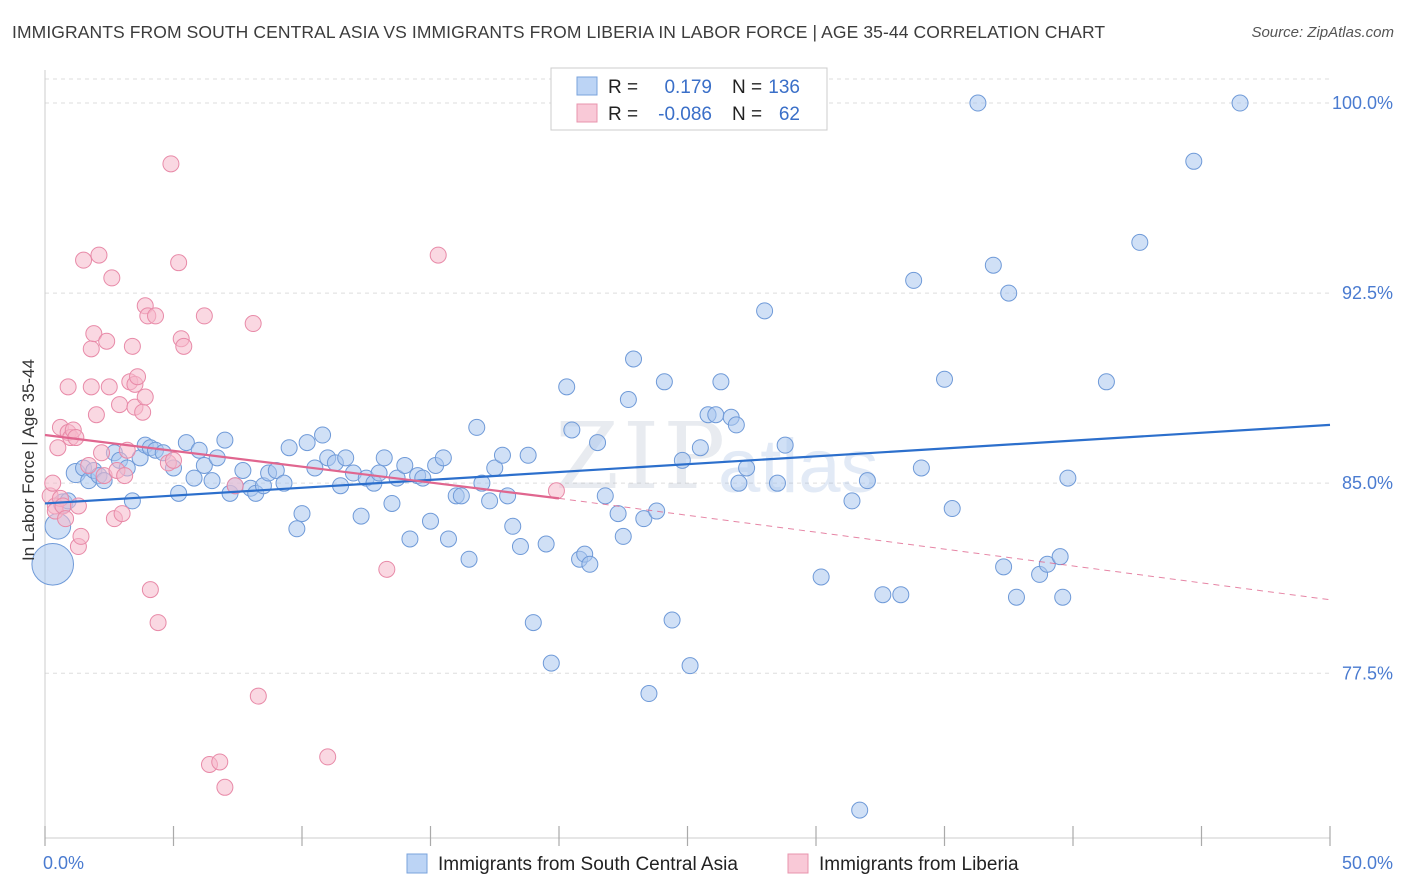 This screenshot has height=892, width=1406. What do you see at coordinates (623, 87) in the screenshot?
I see `legend-r-label-blue: R =` at bounding box center [623, 87].